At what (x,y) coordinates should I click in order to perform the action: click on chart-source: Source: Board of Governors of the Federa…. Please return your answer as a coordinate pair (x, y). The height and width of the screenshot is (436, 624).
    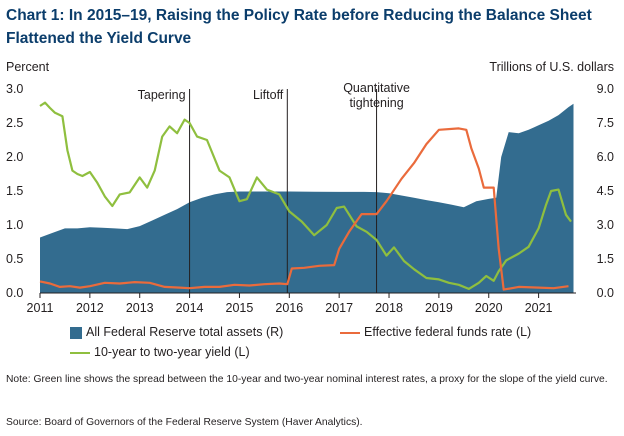
    Looking at the image, I should click on (184, 422).